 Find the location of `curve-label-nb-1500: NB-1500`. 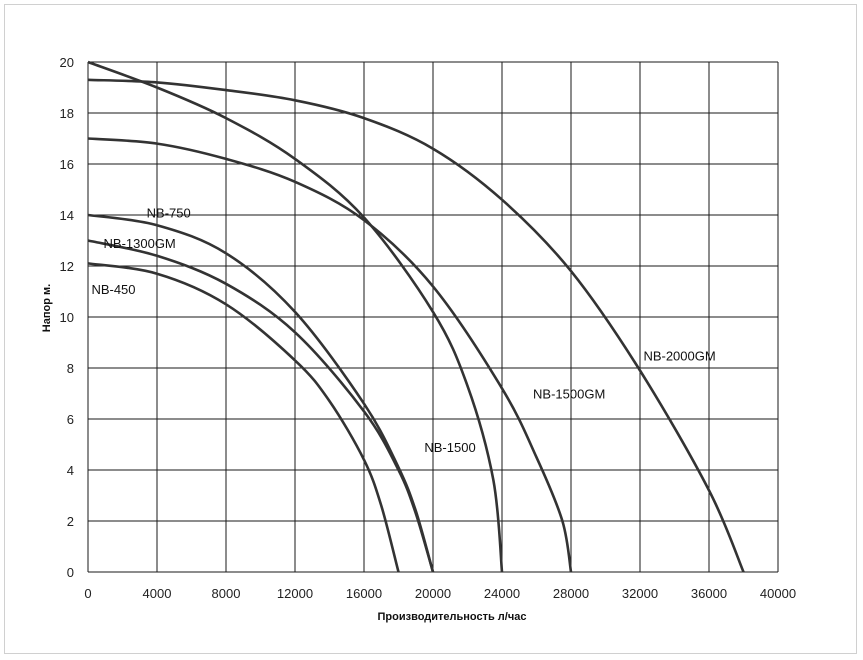

curve-label-nb-1500: NB-1500 is located at coordinates (449, 447).